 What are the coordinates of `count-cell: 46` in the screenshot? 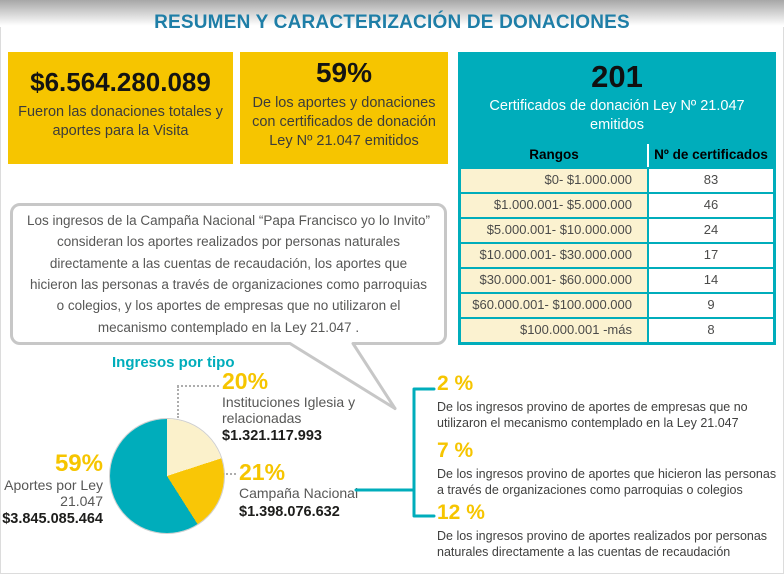 It's located at (711, 205).